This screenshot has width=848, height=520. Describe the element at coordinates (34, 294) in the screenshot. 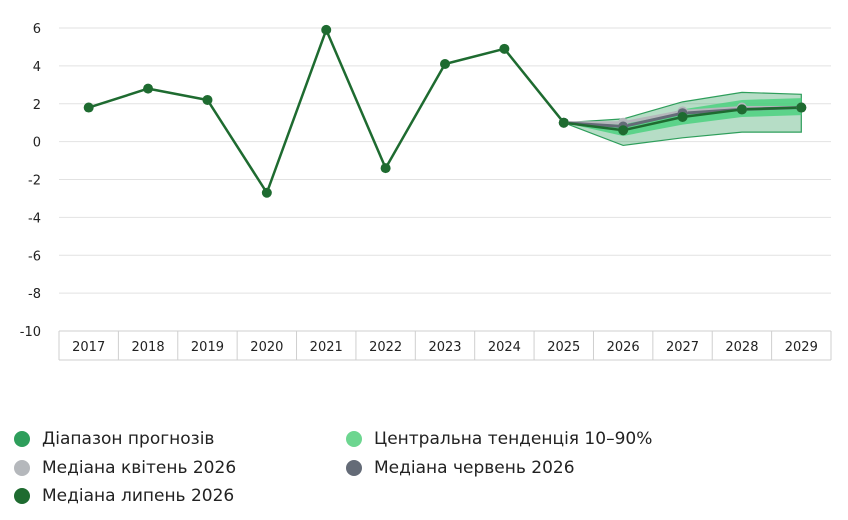

I see `y-tick-label: -8` at that location.